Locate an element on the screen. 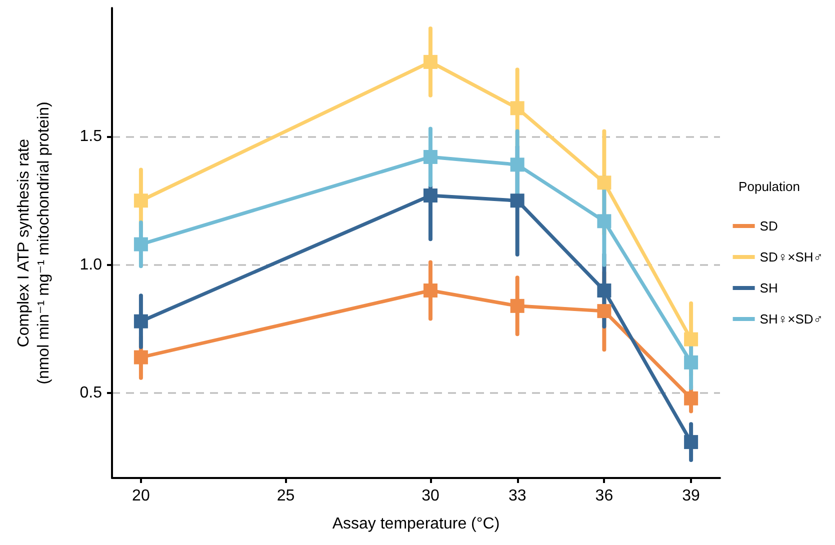 The width and height of the screenshot is (835, 545). legend-label: SD is located at coordinates (769, 226).